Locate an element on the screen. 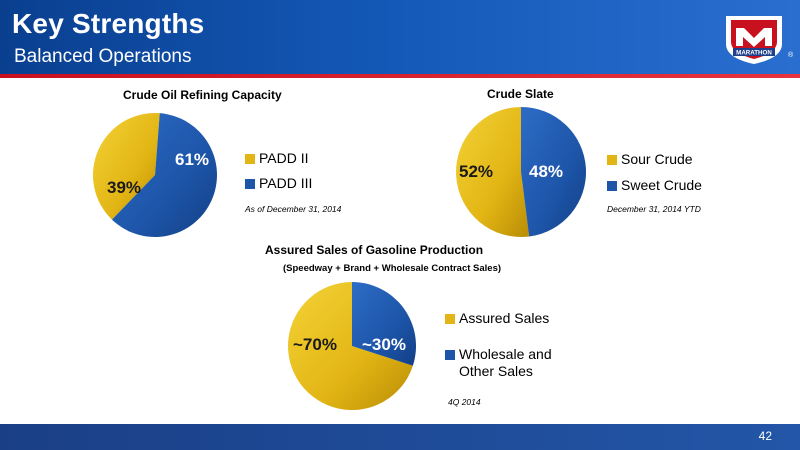 The image size is (800, 450). pie-chart-refining-capacity is located at coordinates (154, 174).